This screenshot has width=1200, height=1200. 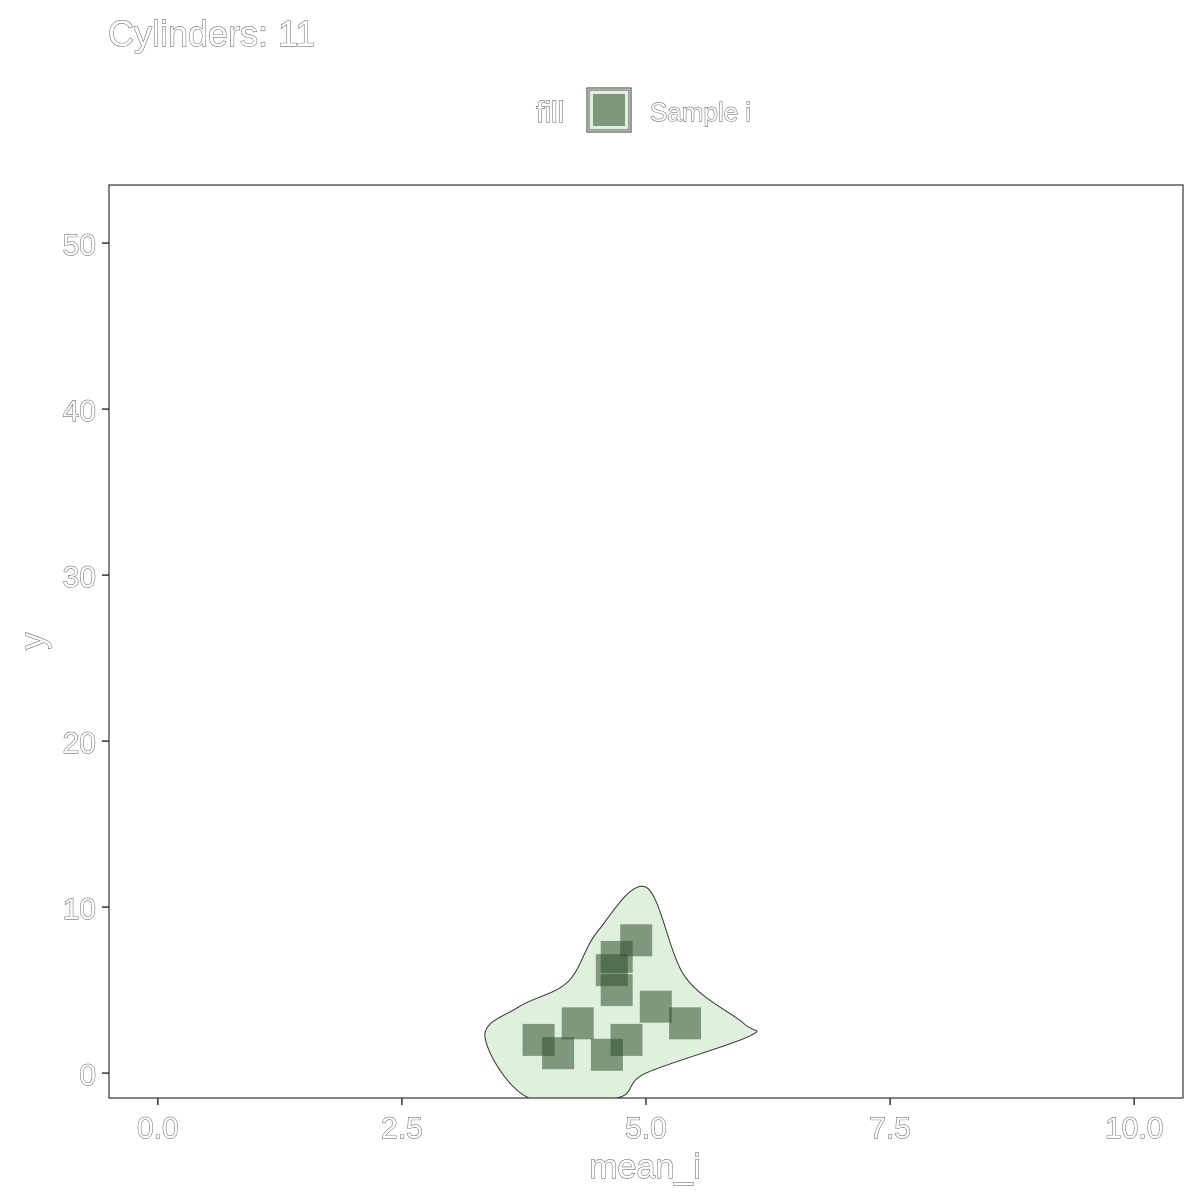 What do you see at coordinates (79, 245) in the screenshot?
I see `y-tick-label: 50` at bounding box center [79, 245].